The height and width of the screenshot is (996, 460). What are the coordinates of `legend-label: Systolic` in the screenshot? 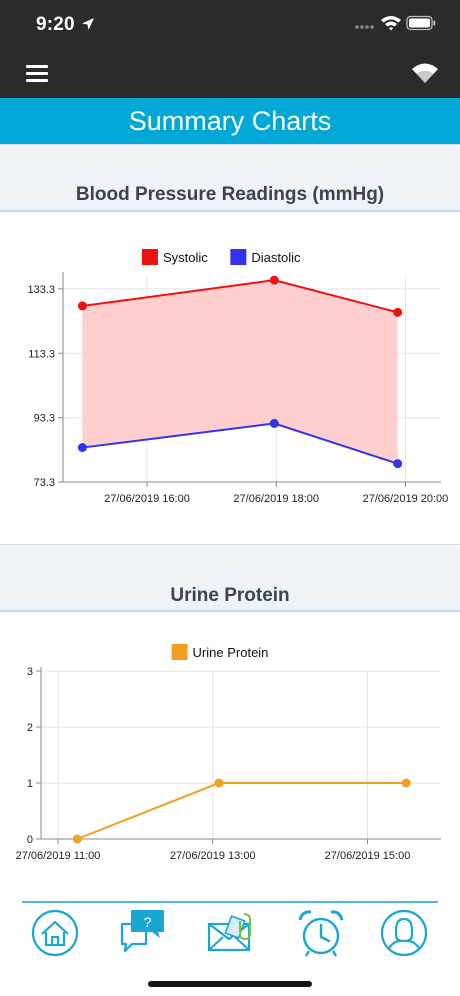 It's located at (185, 257).